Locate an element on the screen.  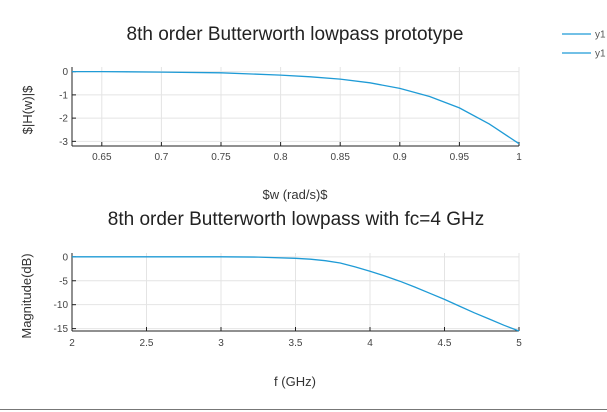
x-axis-label: $w (rad/s)$ is located at coordinates (295, 194).